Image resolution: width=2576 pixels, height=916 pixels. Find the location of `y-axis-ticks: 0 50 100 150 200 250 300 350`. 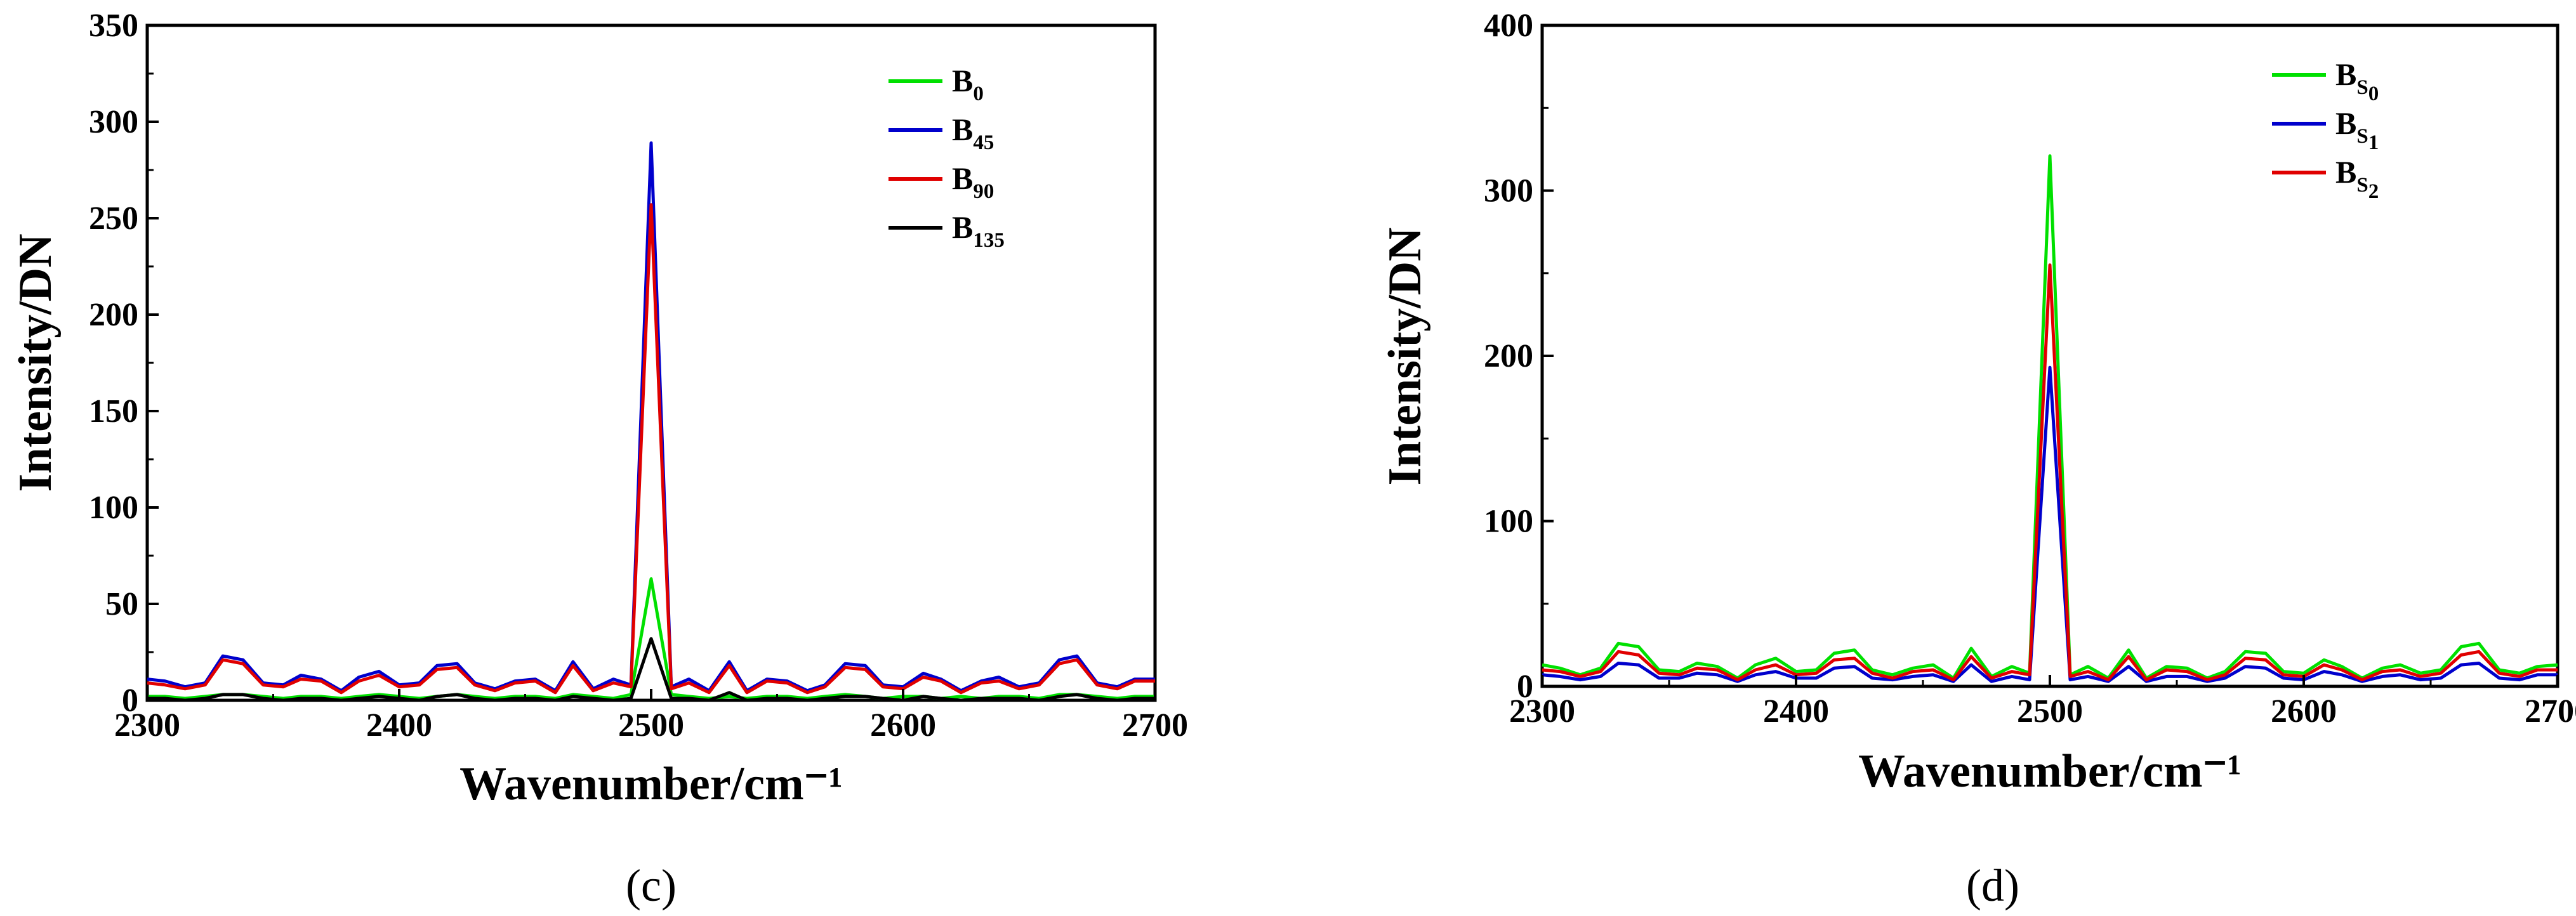

y-axis-ticks: 0 50 100 150 200 250 300 350 is located at coordinates (124, 363).